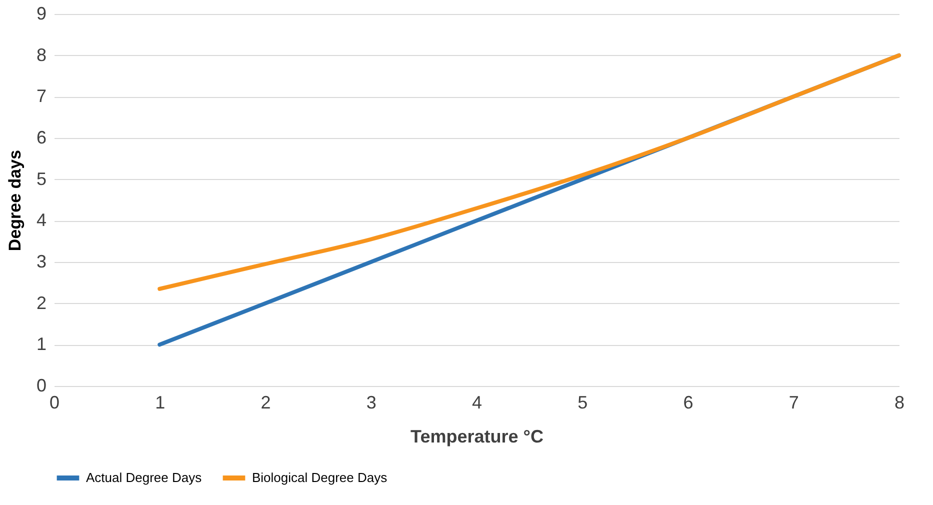 Image resolution: width=933 pixels, height=505 pixels. What do you see at coordinates (477, 436) in the screenshot?
I see `x-axis-title: Temperature °C` at bounding box center [477, 436].